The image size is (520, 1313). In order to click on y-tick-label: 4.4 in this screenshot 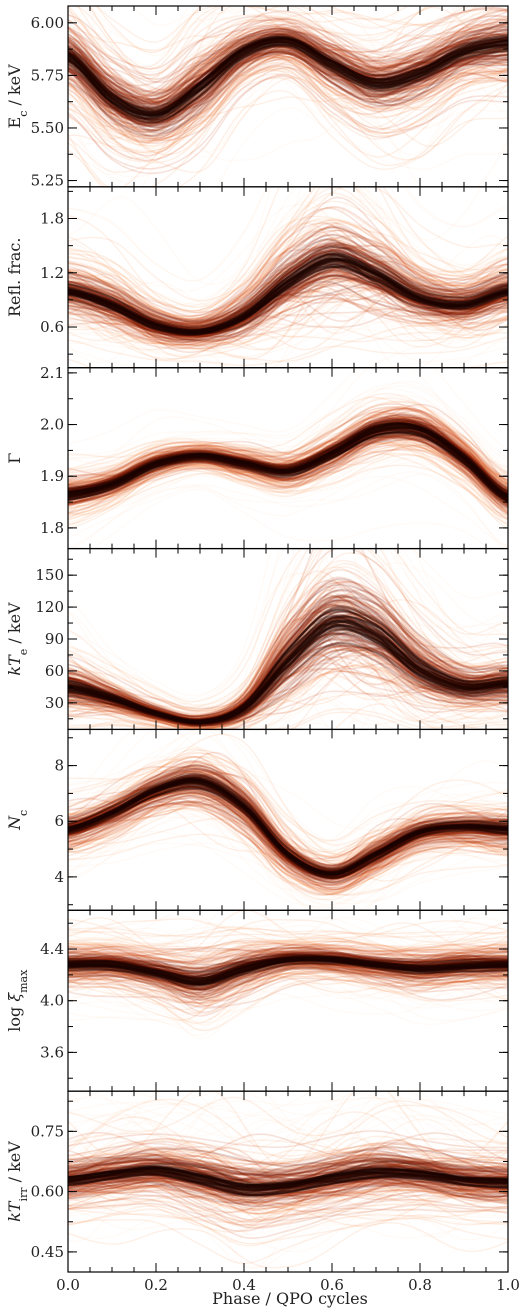, I will do `click(52, 949)`.